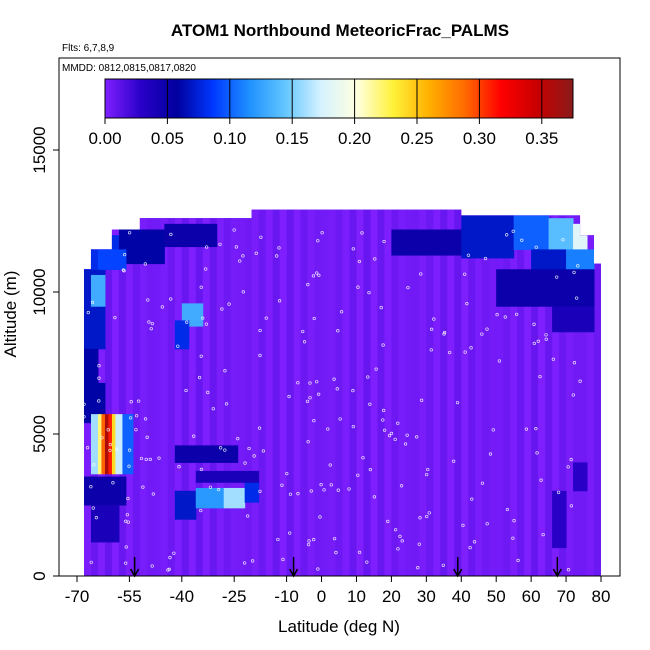 This screenshot has width=650, height=650. I want to click on colorbar-tick-label: 0.05, so click(167, 138).